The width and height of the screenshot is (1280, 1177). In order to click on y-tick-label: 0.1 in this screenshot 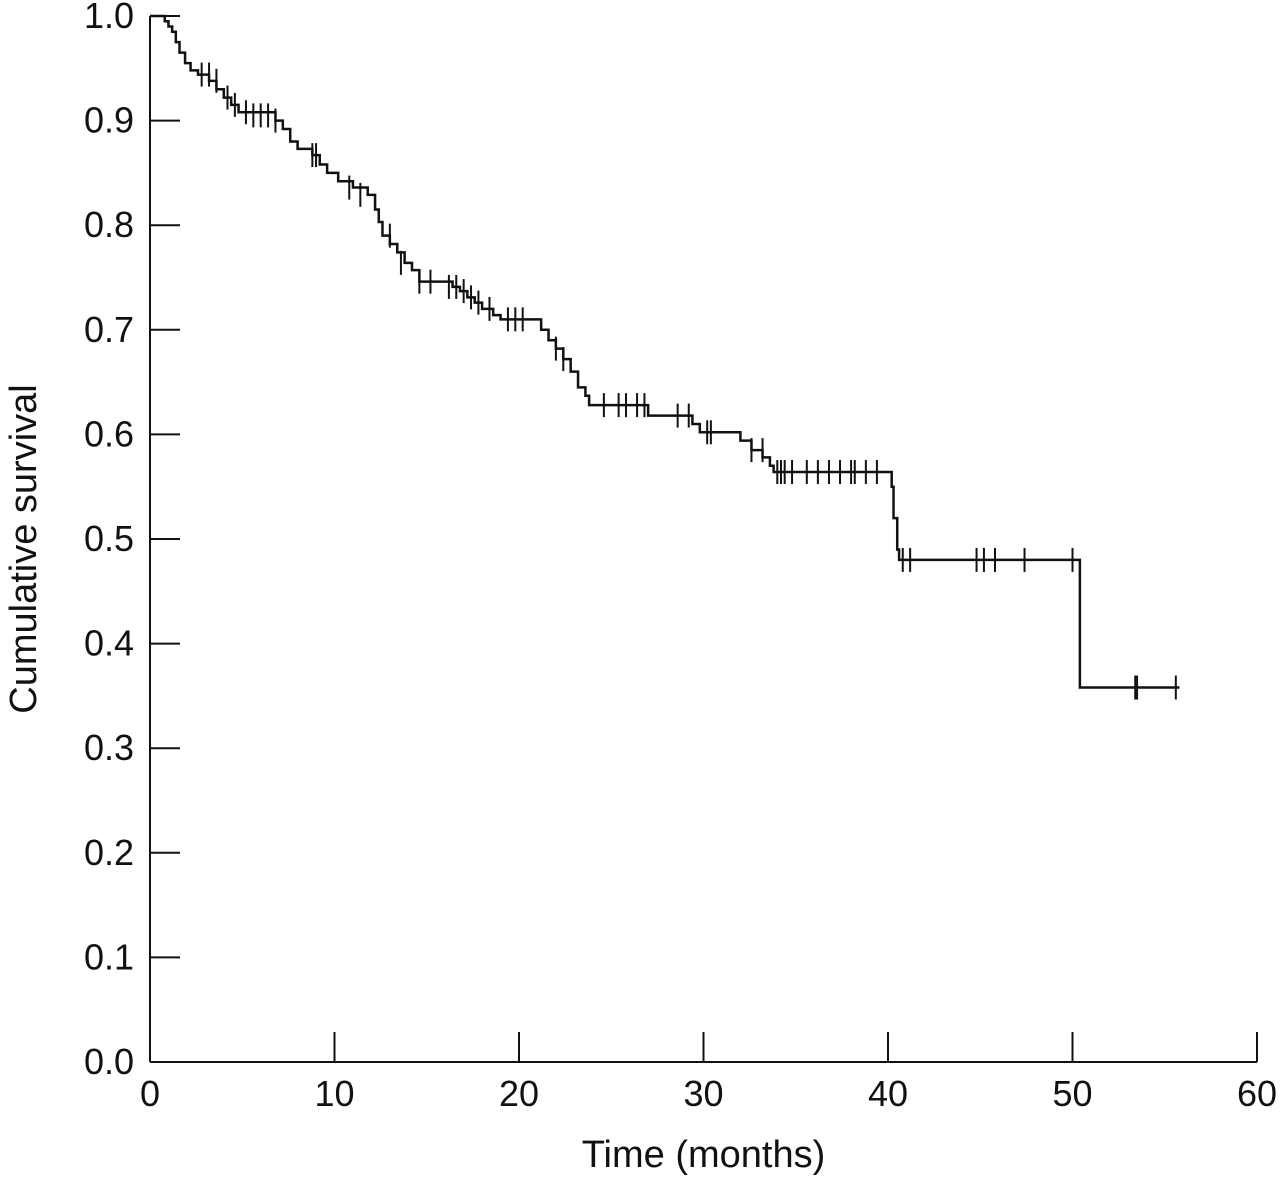, I will do `click(109, 956)`.